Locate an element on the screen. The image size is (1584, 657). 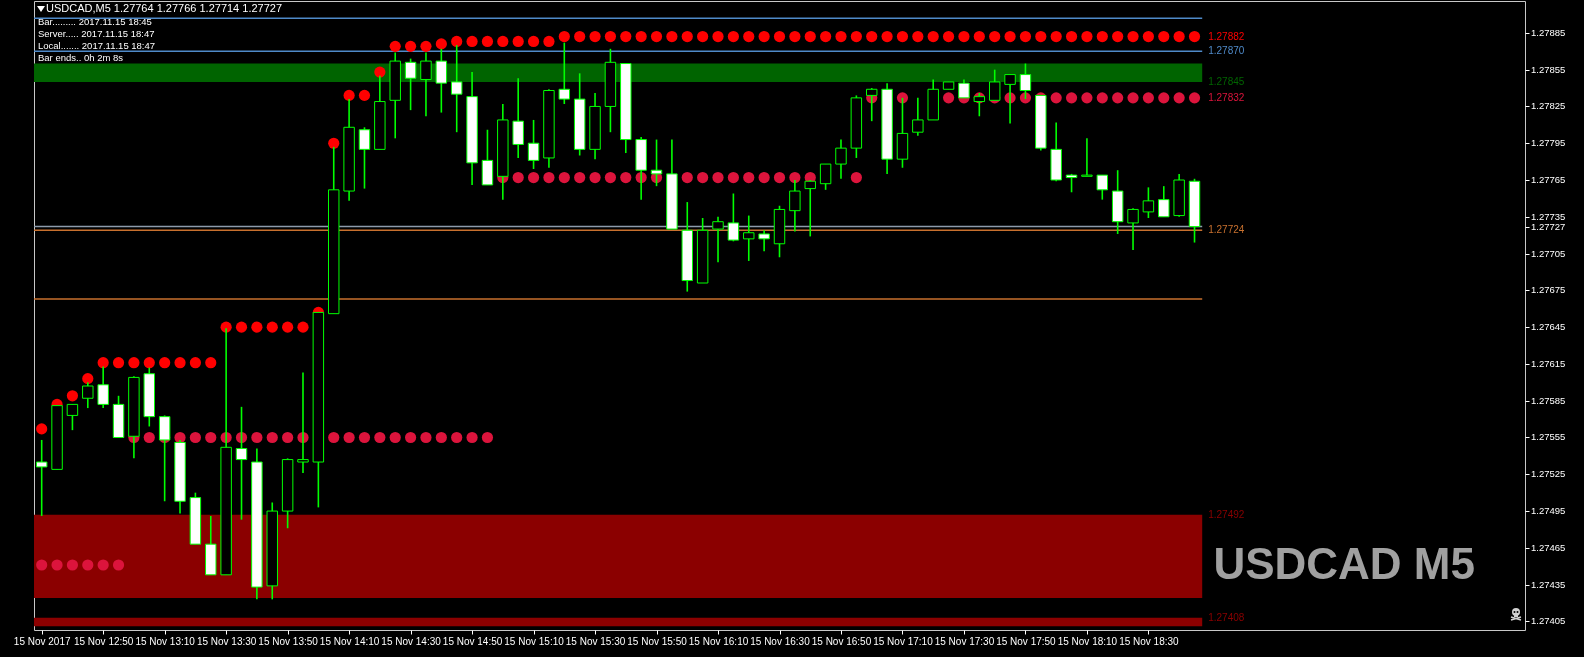
x-tick-label: 15 Nov 15:30 is located at coordinates (595, 641).